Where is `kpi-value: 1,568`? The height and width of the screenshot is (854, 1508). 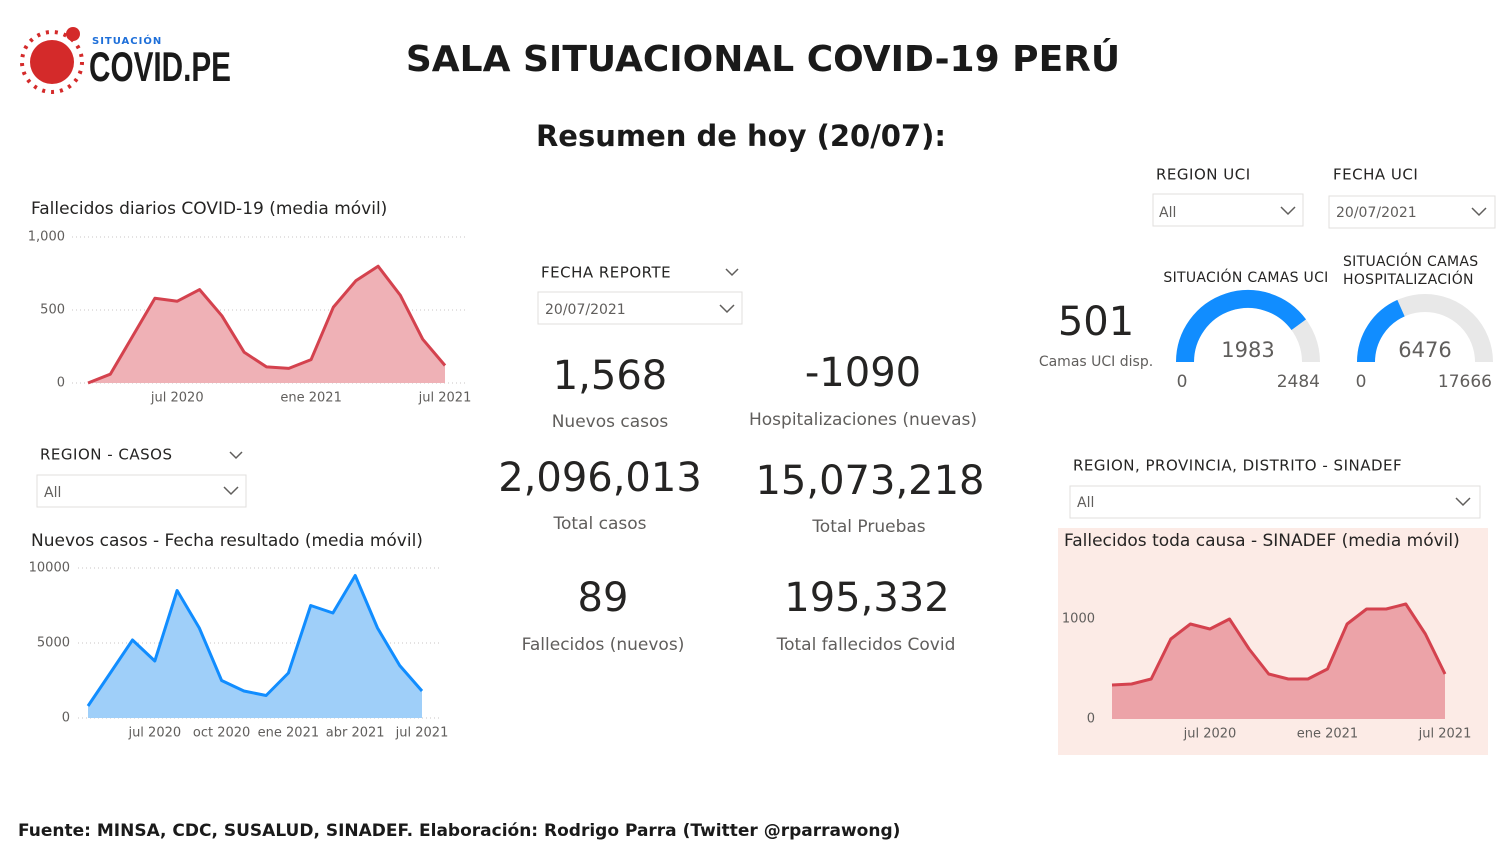
kpi-value: 1,568 is located at coordinates (610, 376).